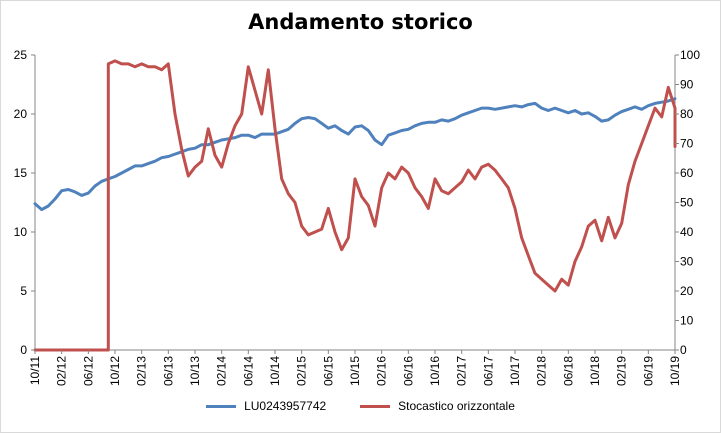 The width and height of the screenshot is (721, 433). I want to click on y-left-tick-label: 15, so click(21, 173).